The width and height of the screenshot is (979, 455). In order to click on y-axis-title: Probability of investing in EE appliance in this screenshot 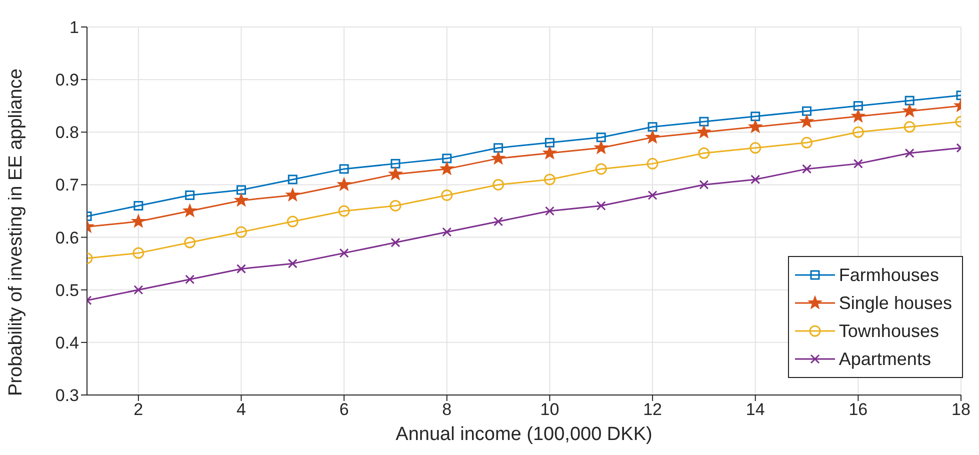, I will do `click(16, 232)`.